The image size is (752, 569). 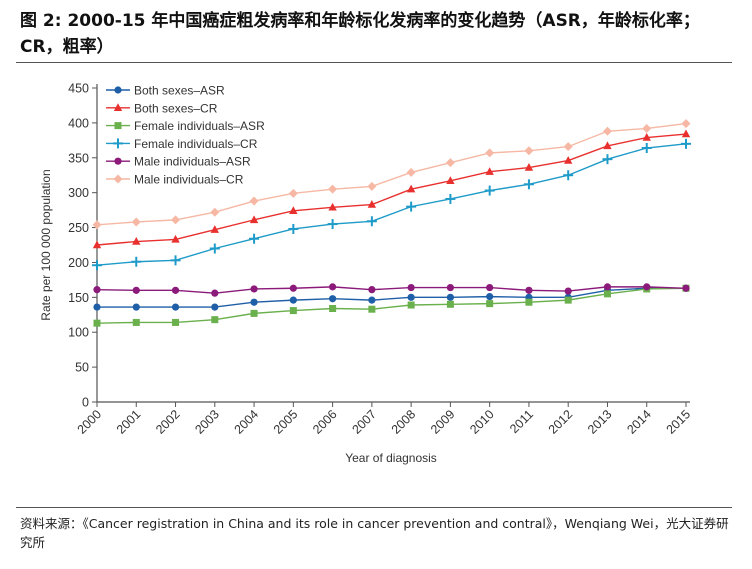 What do you see at coordinates (374, 62) in the screenshot?
I see `title-divider` at bounding box center [374, 62].